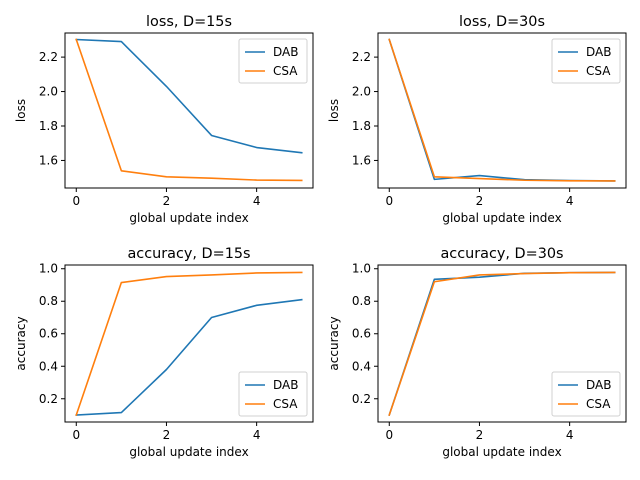 The image size is (640, 480). I want to click on subplot-title: loss, D=15s, so click(189, 22).